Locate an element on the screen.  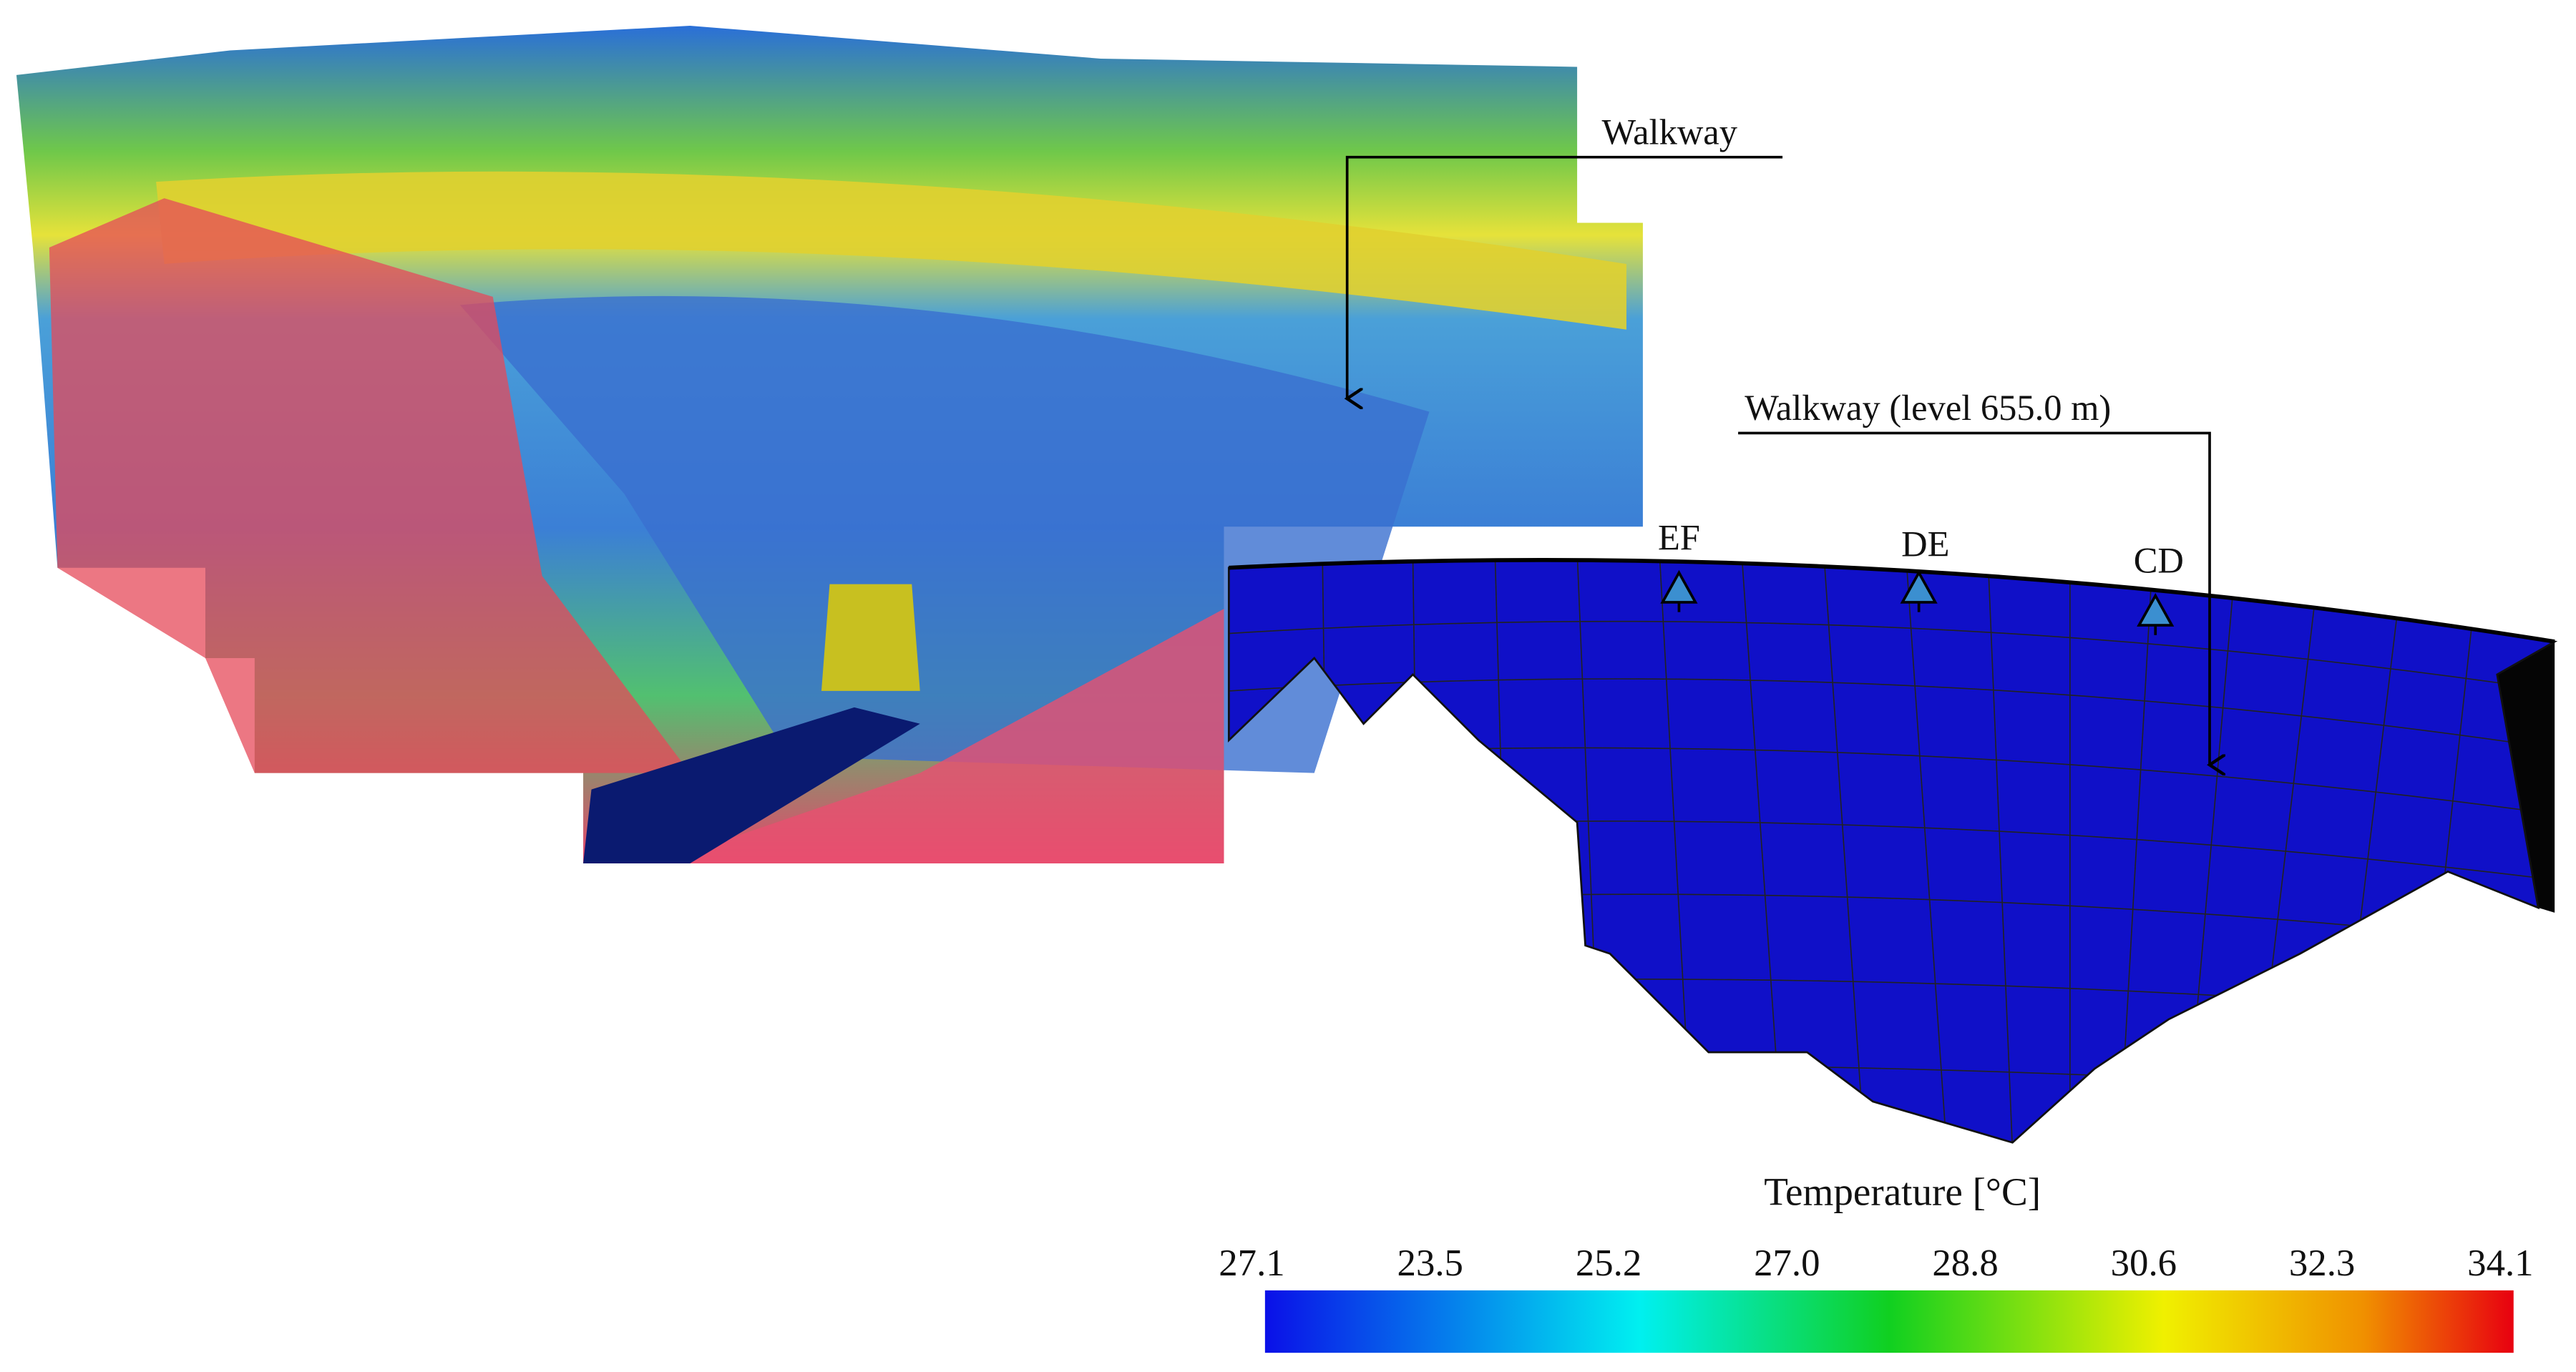
colorbar-label: 27.1 is located at coordinates (1251, 1263).